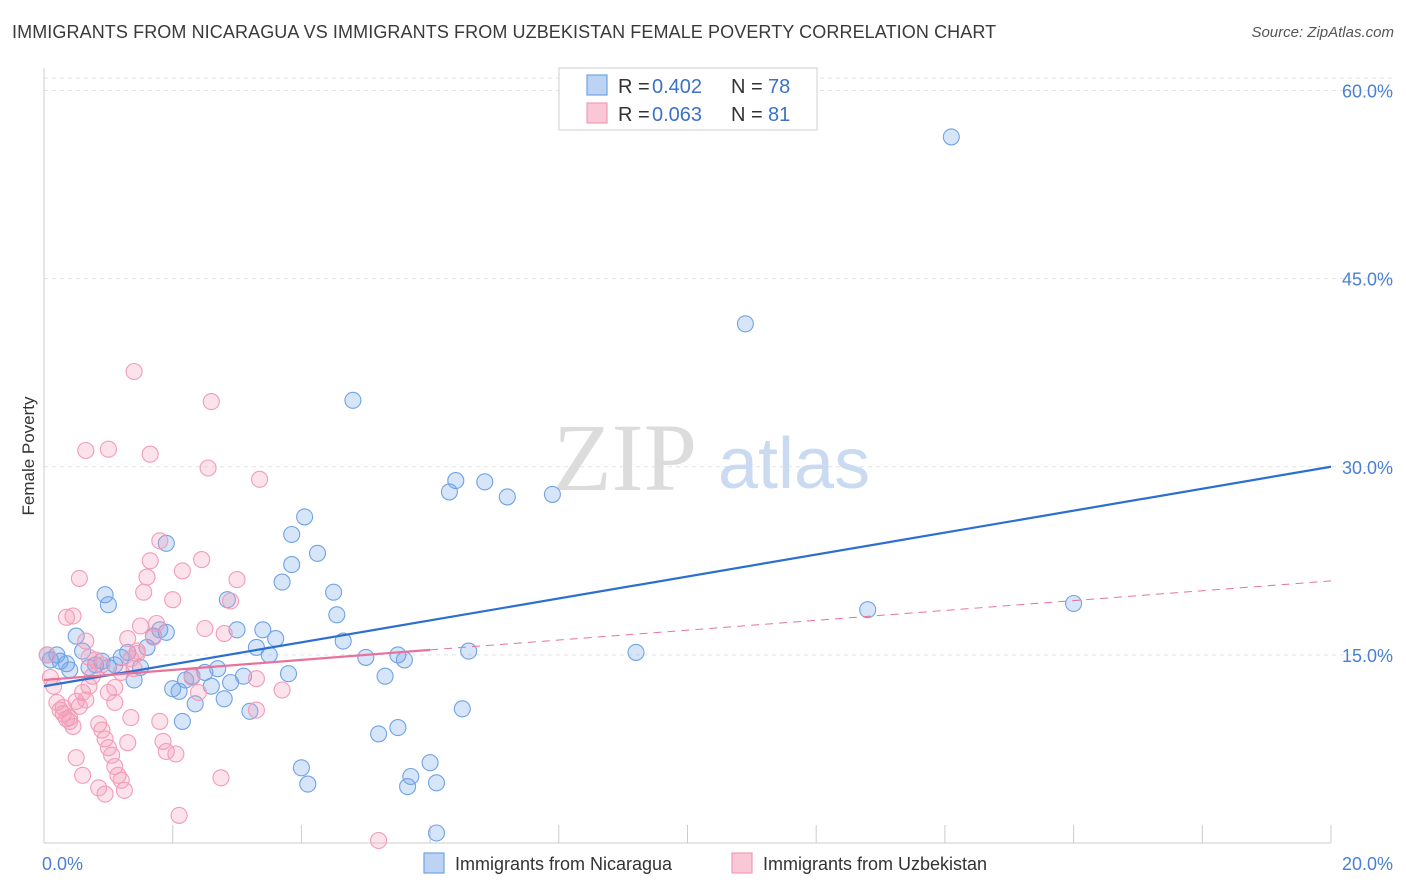  What do you see at coordinates (625, 457) in the screenshot?
I see `watermark-zip: ZIP` at bounding box center [625, 457].